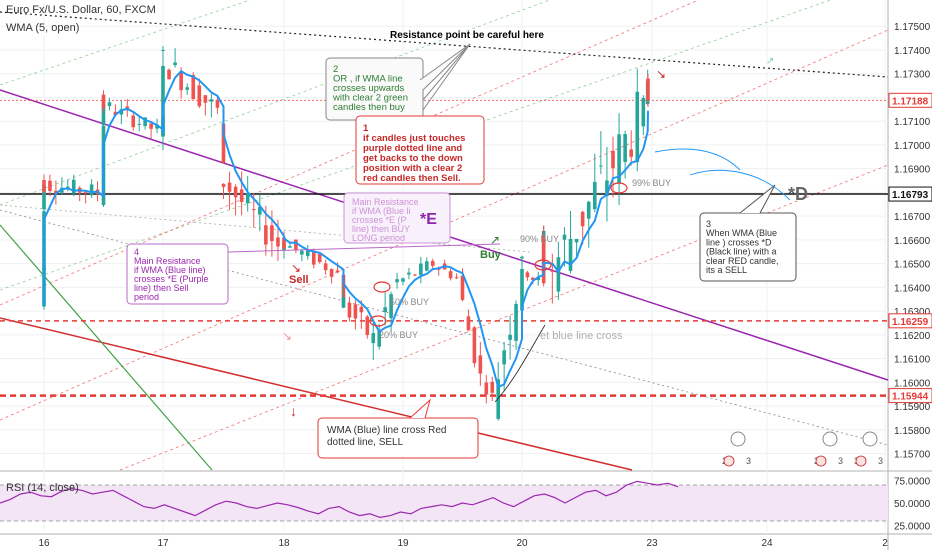 Image resolution: width=932 pixels, height=550 pixels. What do you see at coordinates (912, 122) in the screenshot?
I see `price-tick-label: 1.17100` at bounding box center [912, 122].